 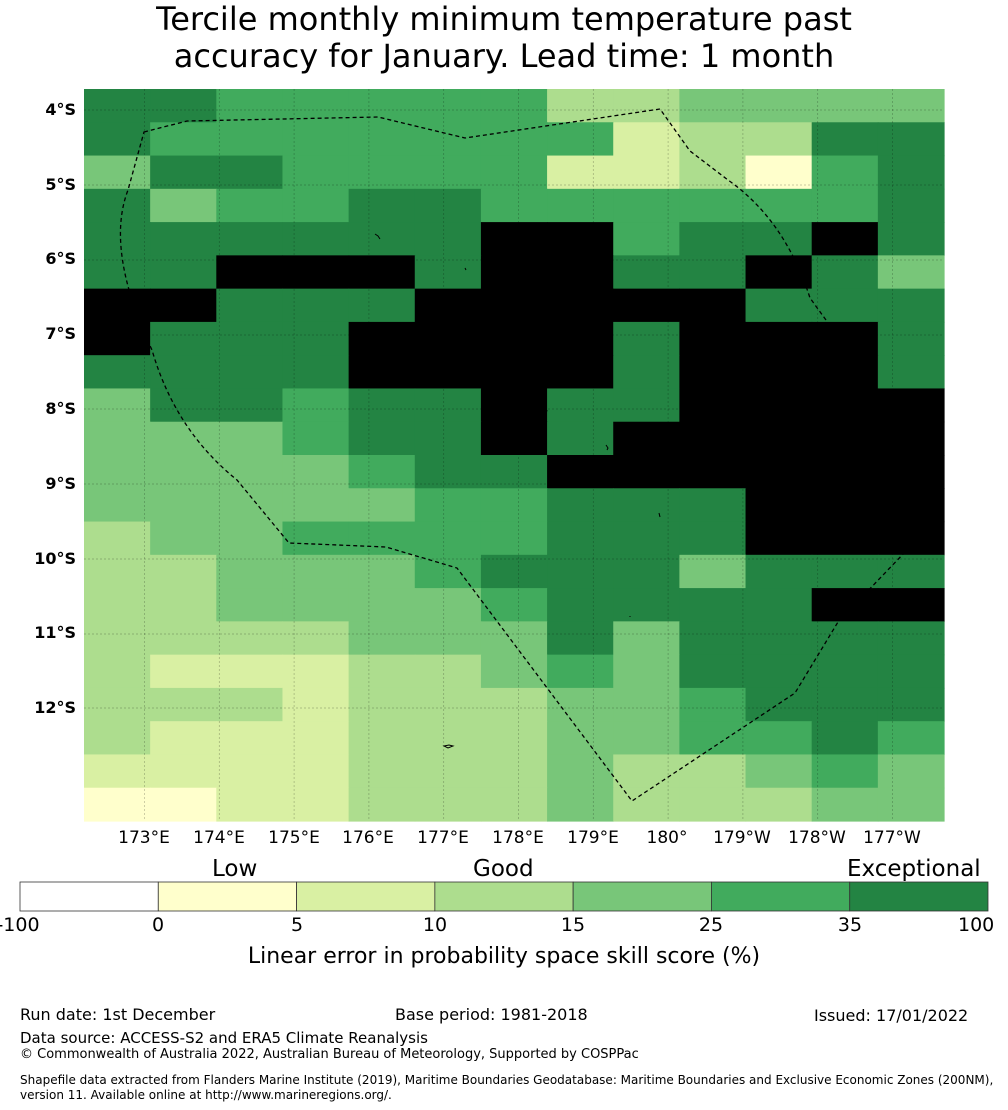 I want to click on lat-label-12s: 12°S, so click(x=55, y=707).